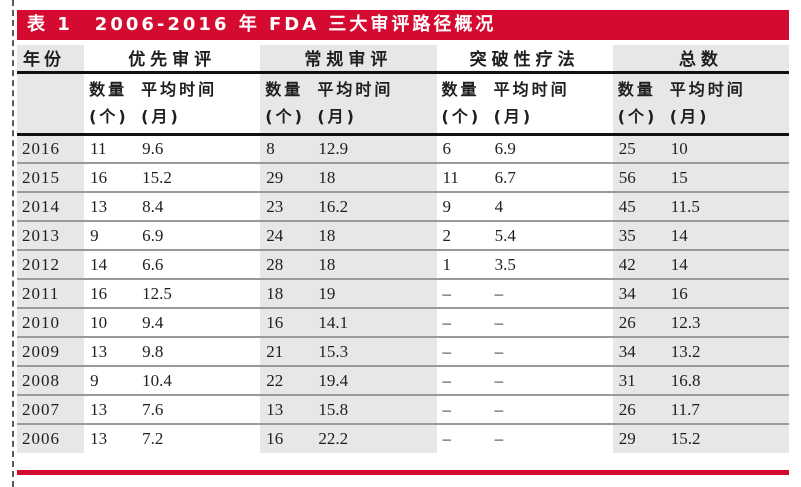 This screenshot has height=487, width=801. Describe the element at coordinates (198, 293) in the screenshot. I see `avg-time-cell: 12.5` at that location.